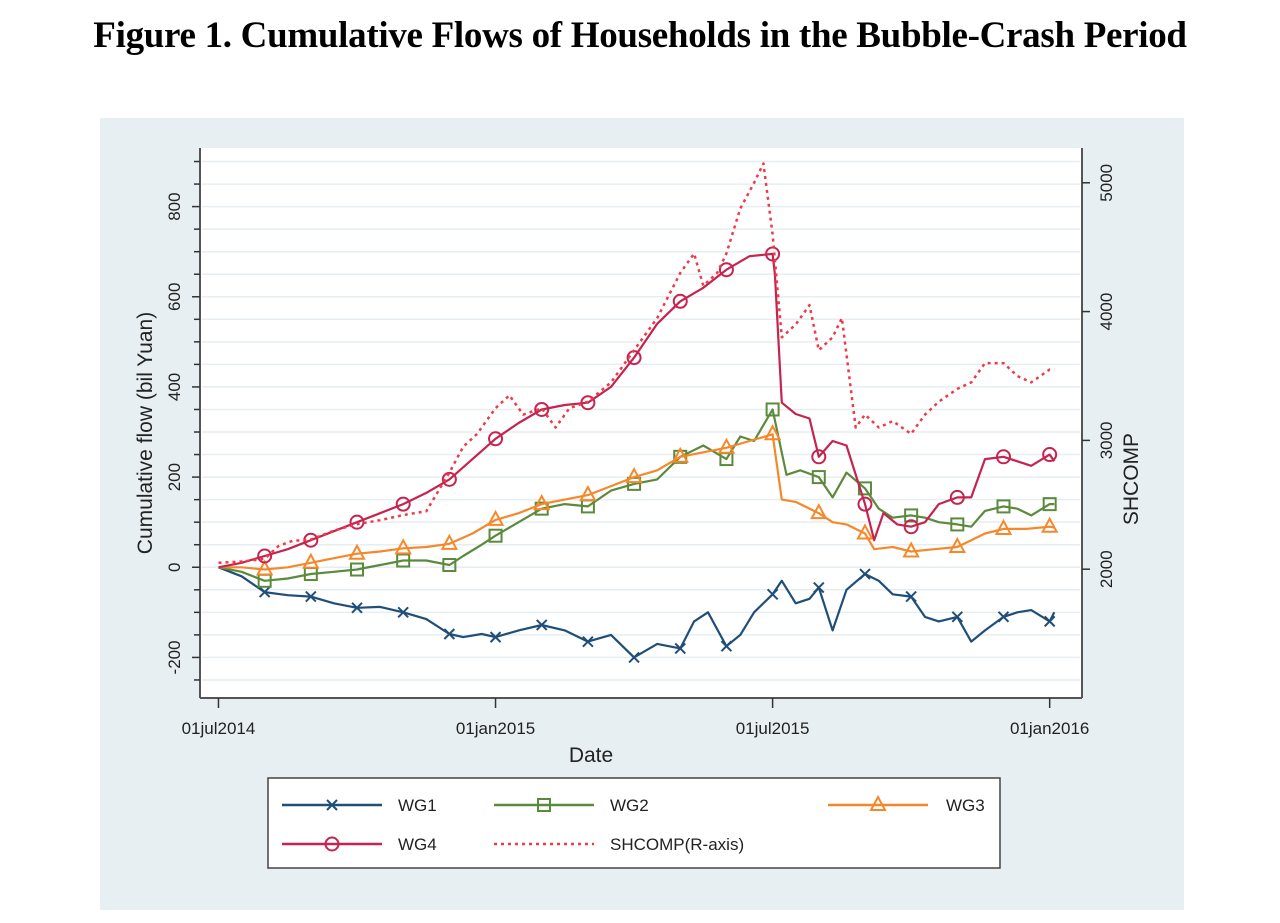  Describe the element at coordinates (1106, 183) in the screenshot. I see `y2-tick-label: 5000` at that location.